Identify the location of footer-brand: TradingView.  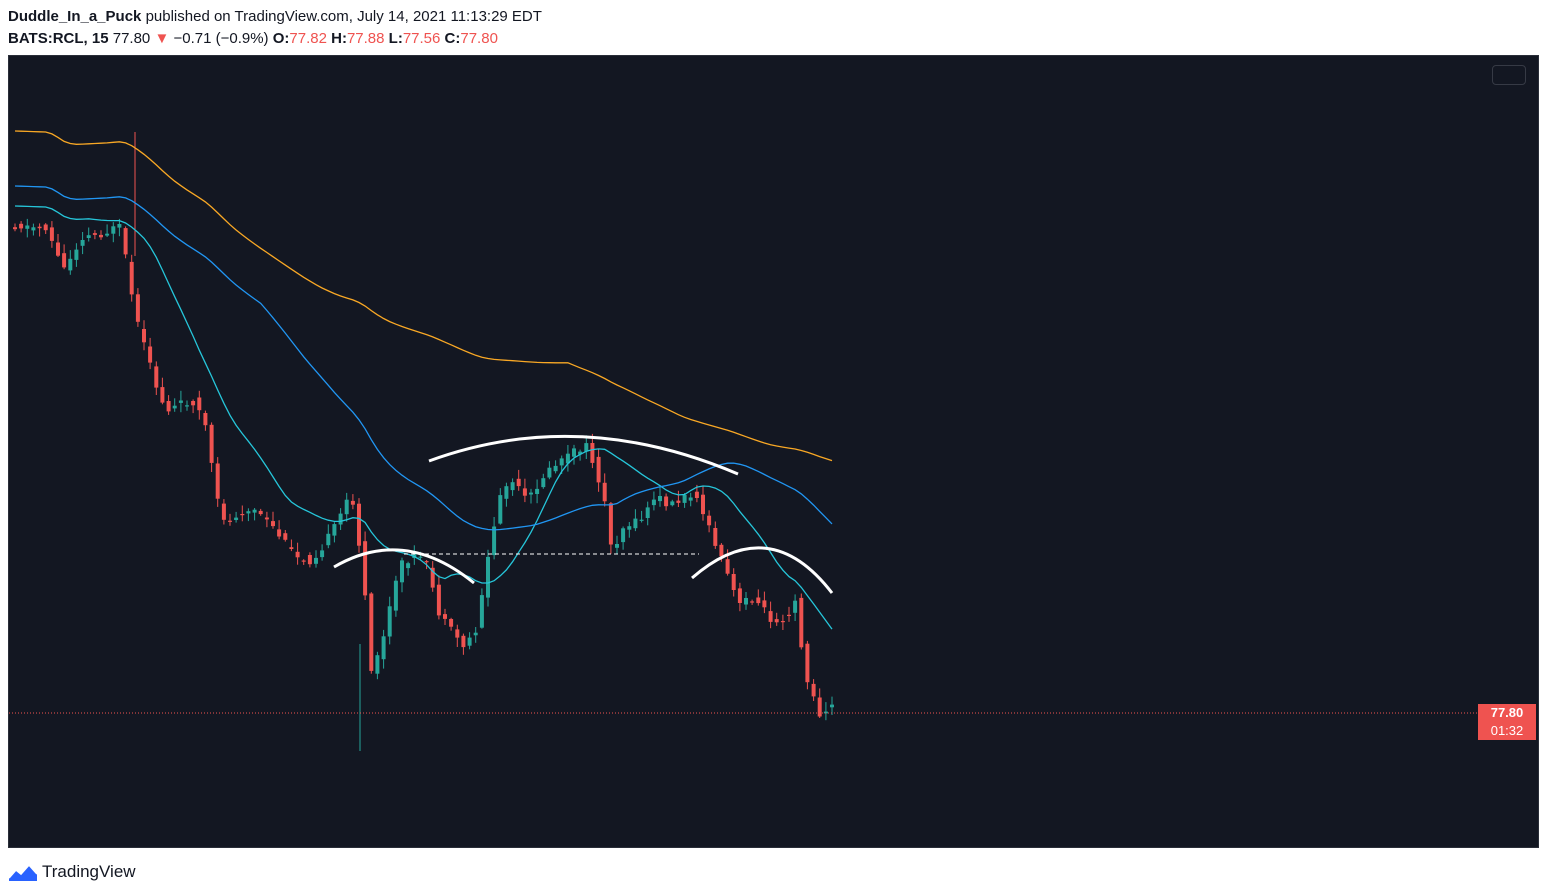
(89, 871).